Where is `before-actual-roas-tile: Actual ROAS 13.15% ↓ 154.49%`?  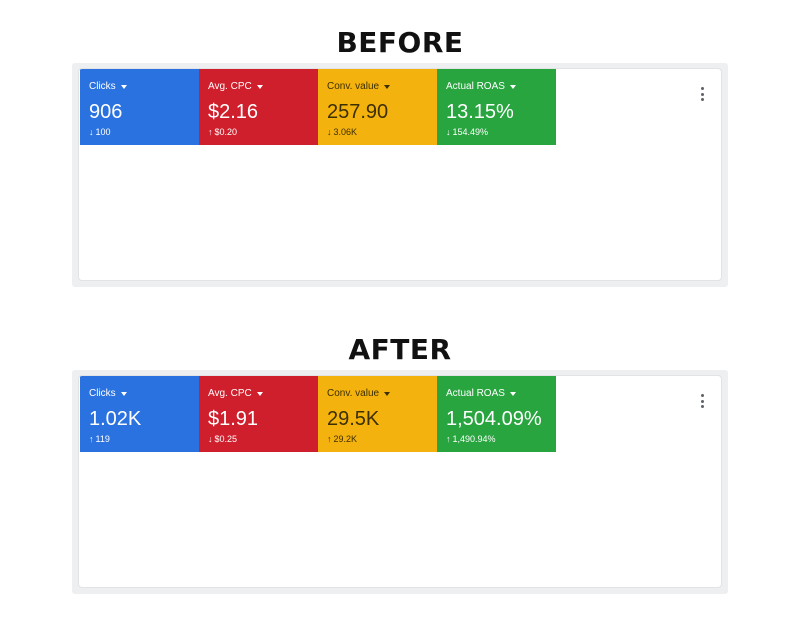
before-actual-roas-tile: Actual ROAS 13.15% ↓ 154.49% is located at coordinates (496, 107).